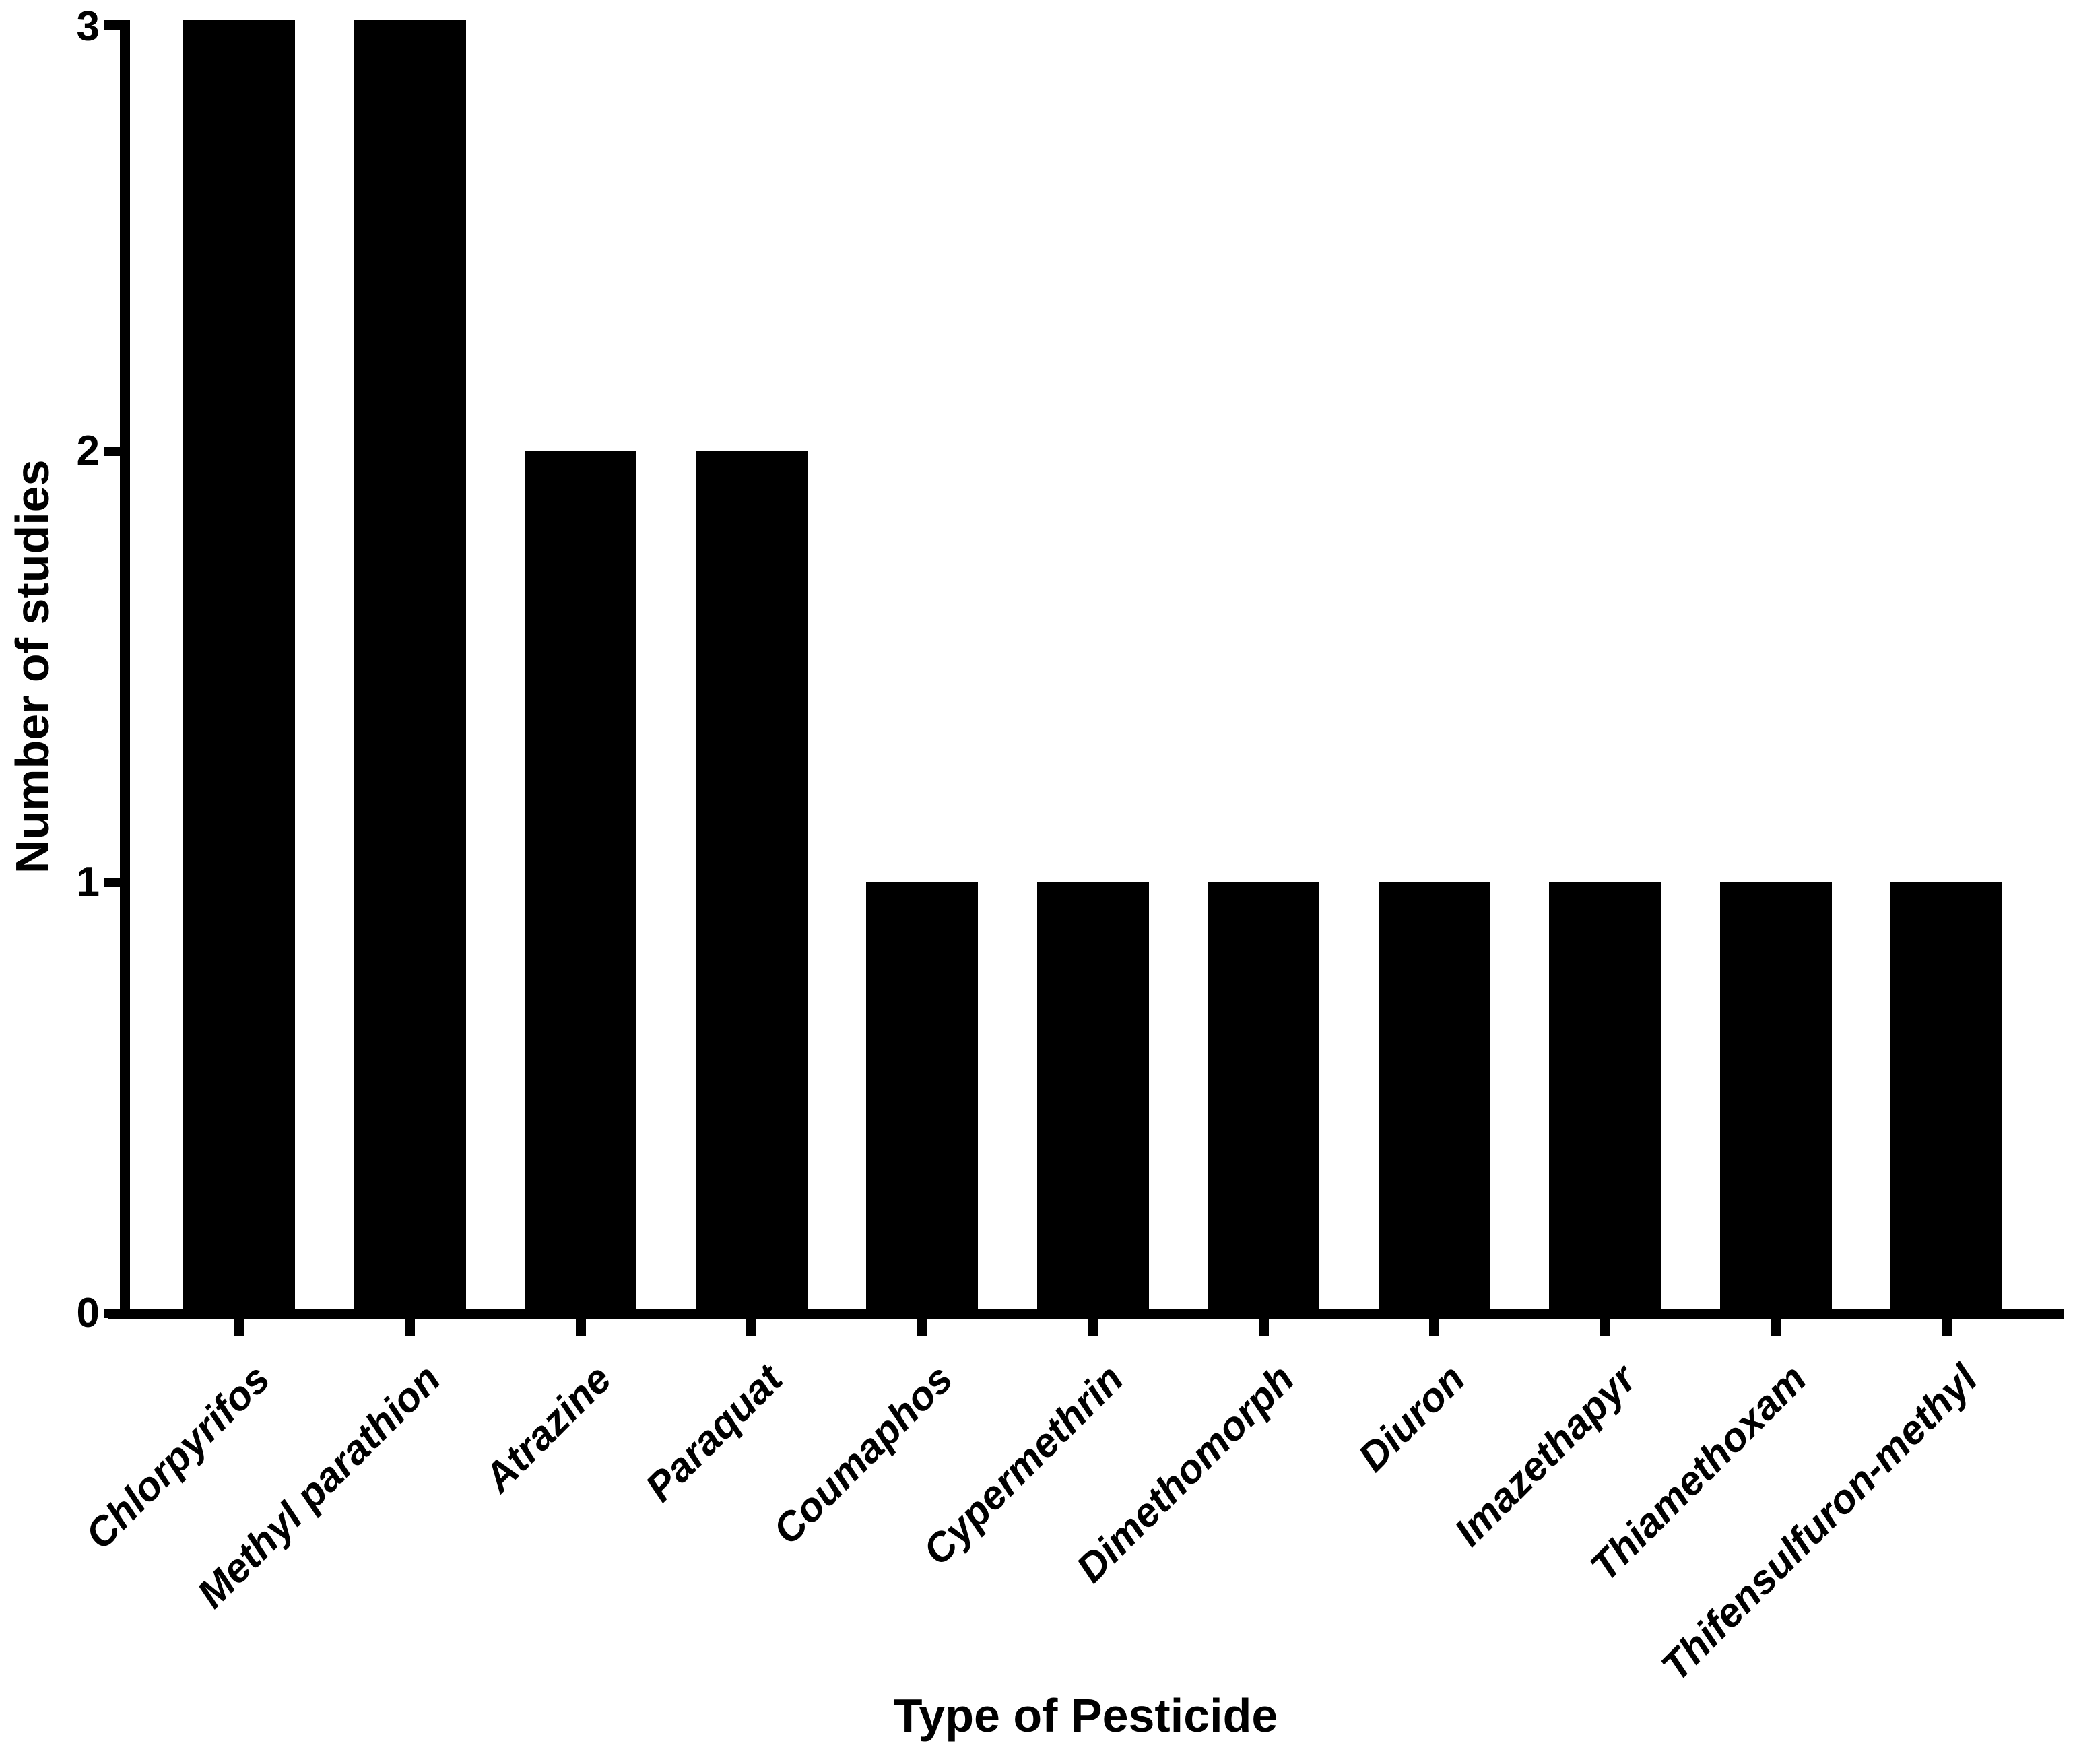 The width and height of the screenshot is (2075, 1764). Describe the element at coordinates (1946, 1100) in the screenshot. I see `bar-thifensulfuron-methyl` at that location.